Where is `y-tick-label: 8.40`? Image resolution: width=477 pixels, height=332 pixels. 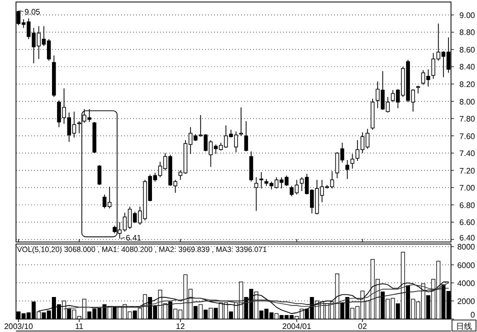 y-tick-label: 8.40 is located at coordinates (467, 67).